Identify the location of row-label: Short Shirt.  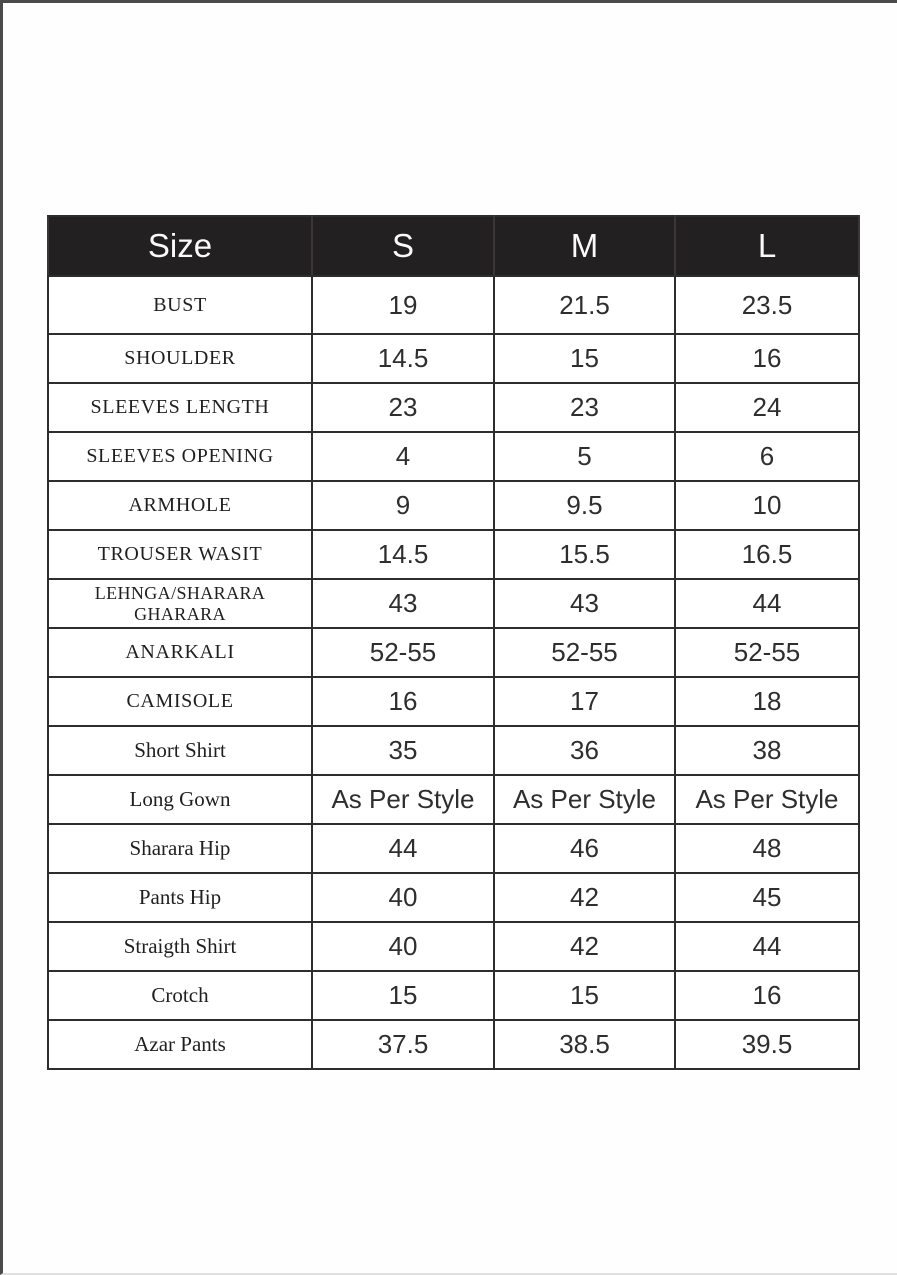
(180, 750).